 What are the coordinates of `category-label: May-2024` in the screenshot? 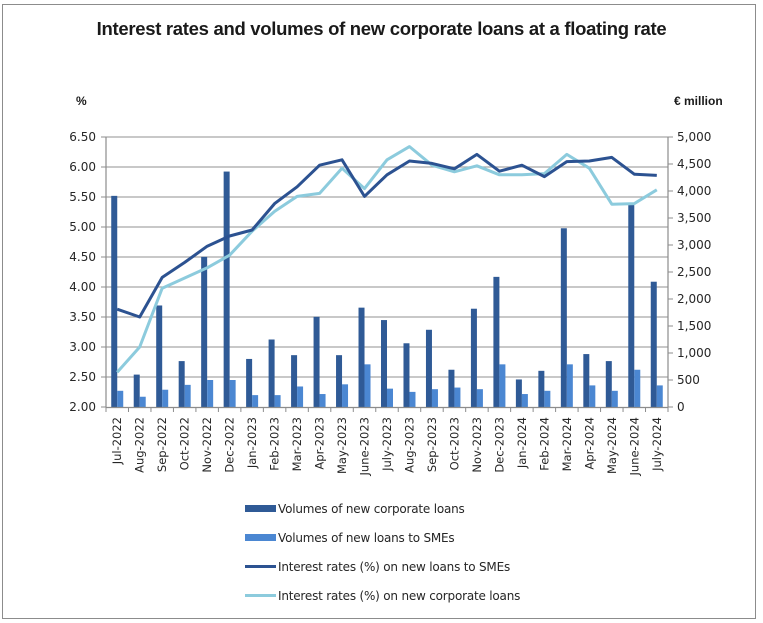 It's located at (612, 445).